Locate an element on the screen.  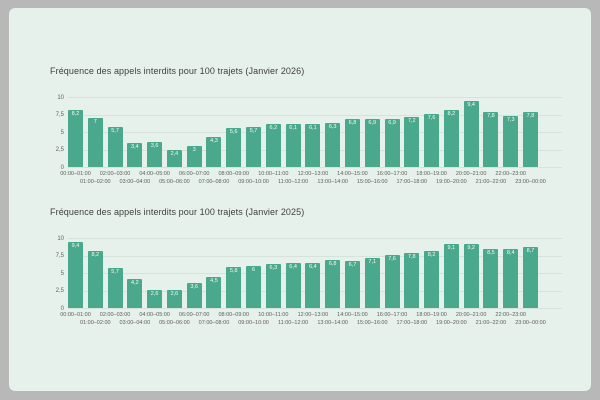
x-axis-tick-label: 19:00–20:00 is located at coordinates (451, 182).